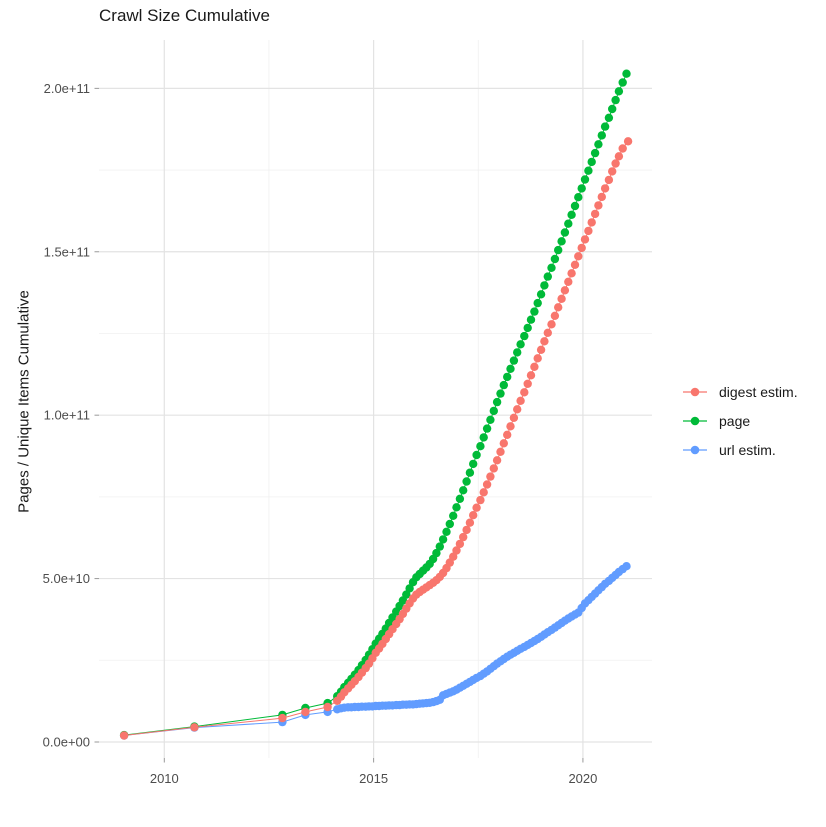 This screenshot has height=827, width=826. What do you see at coordinates (695, 391) in the screenshot?
I see `legend-key-digest-estim-icon` at bounding box center [695, 391].